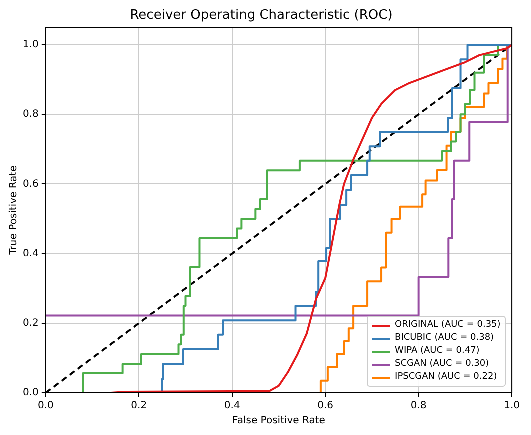 The width and height of the screenshot is (531, 435). Describe the element at coordinates (261, 16) in the screenshot. I see `chart-title: Receiver Operating Characteristic (ROC)` at that location.